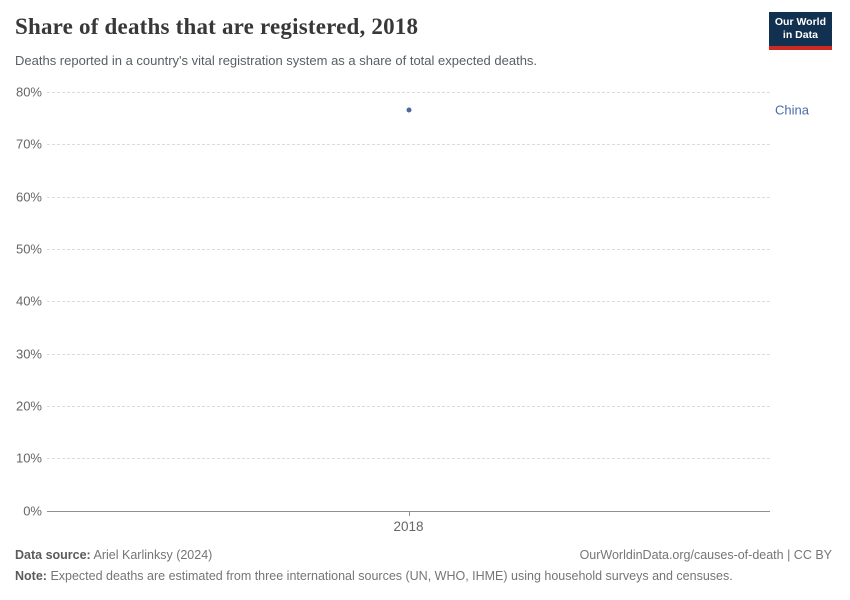  I want to click on x-axis-tick-label: 2018, so click(408, 526).